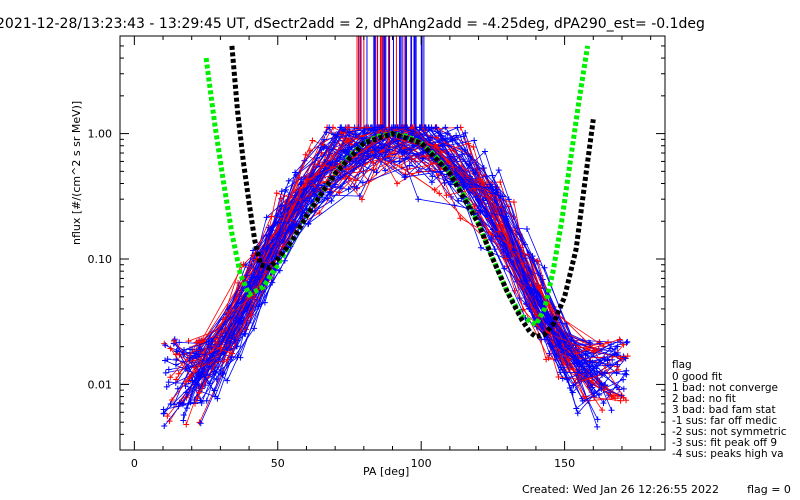  Describe the element at coordinates (704, 399) in the screenshot. I see `legend-item: 2 bad: no fit` at that location.